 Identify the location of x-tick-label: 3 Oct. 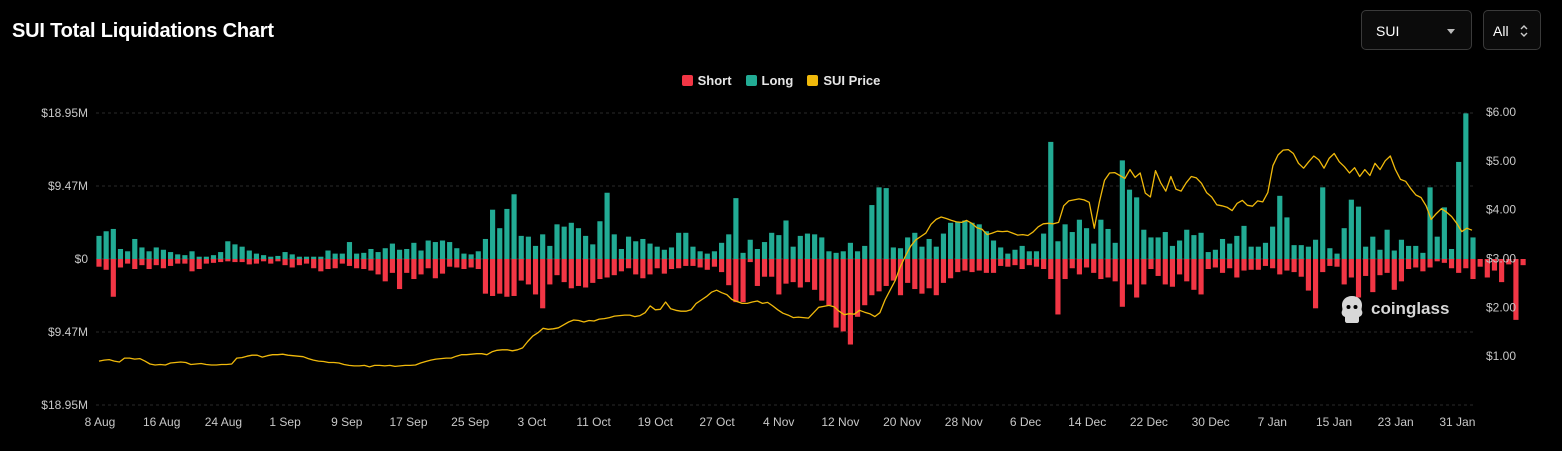
(532, 422).